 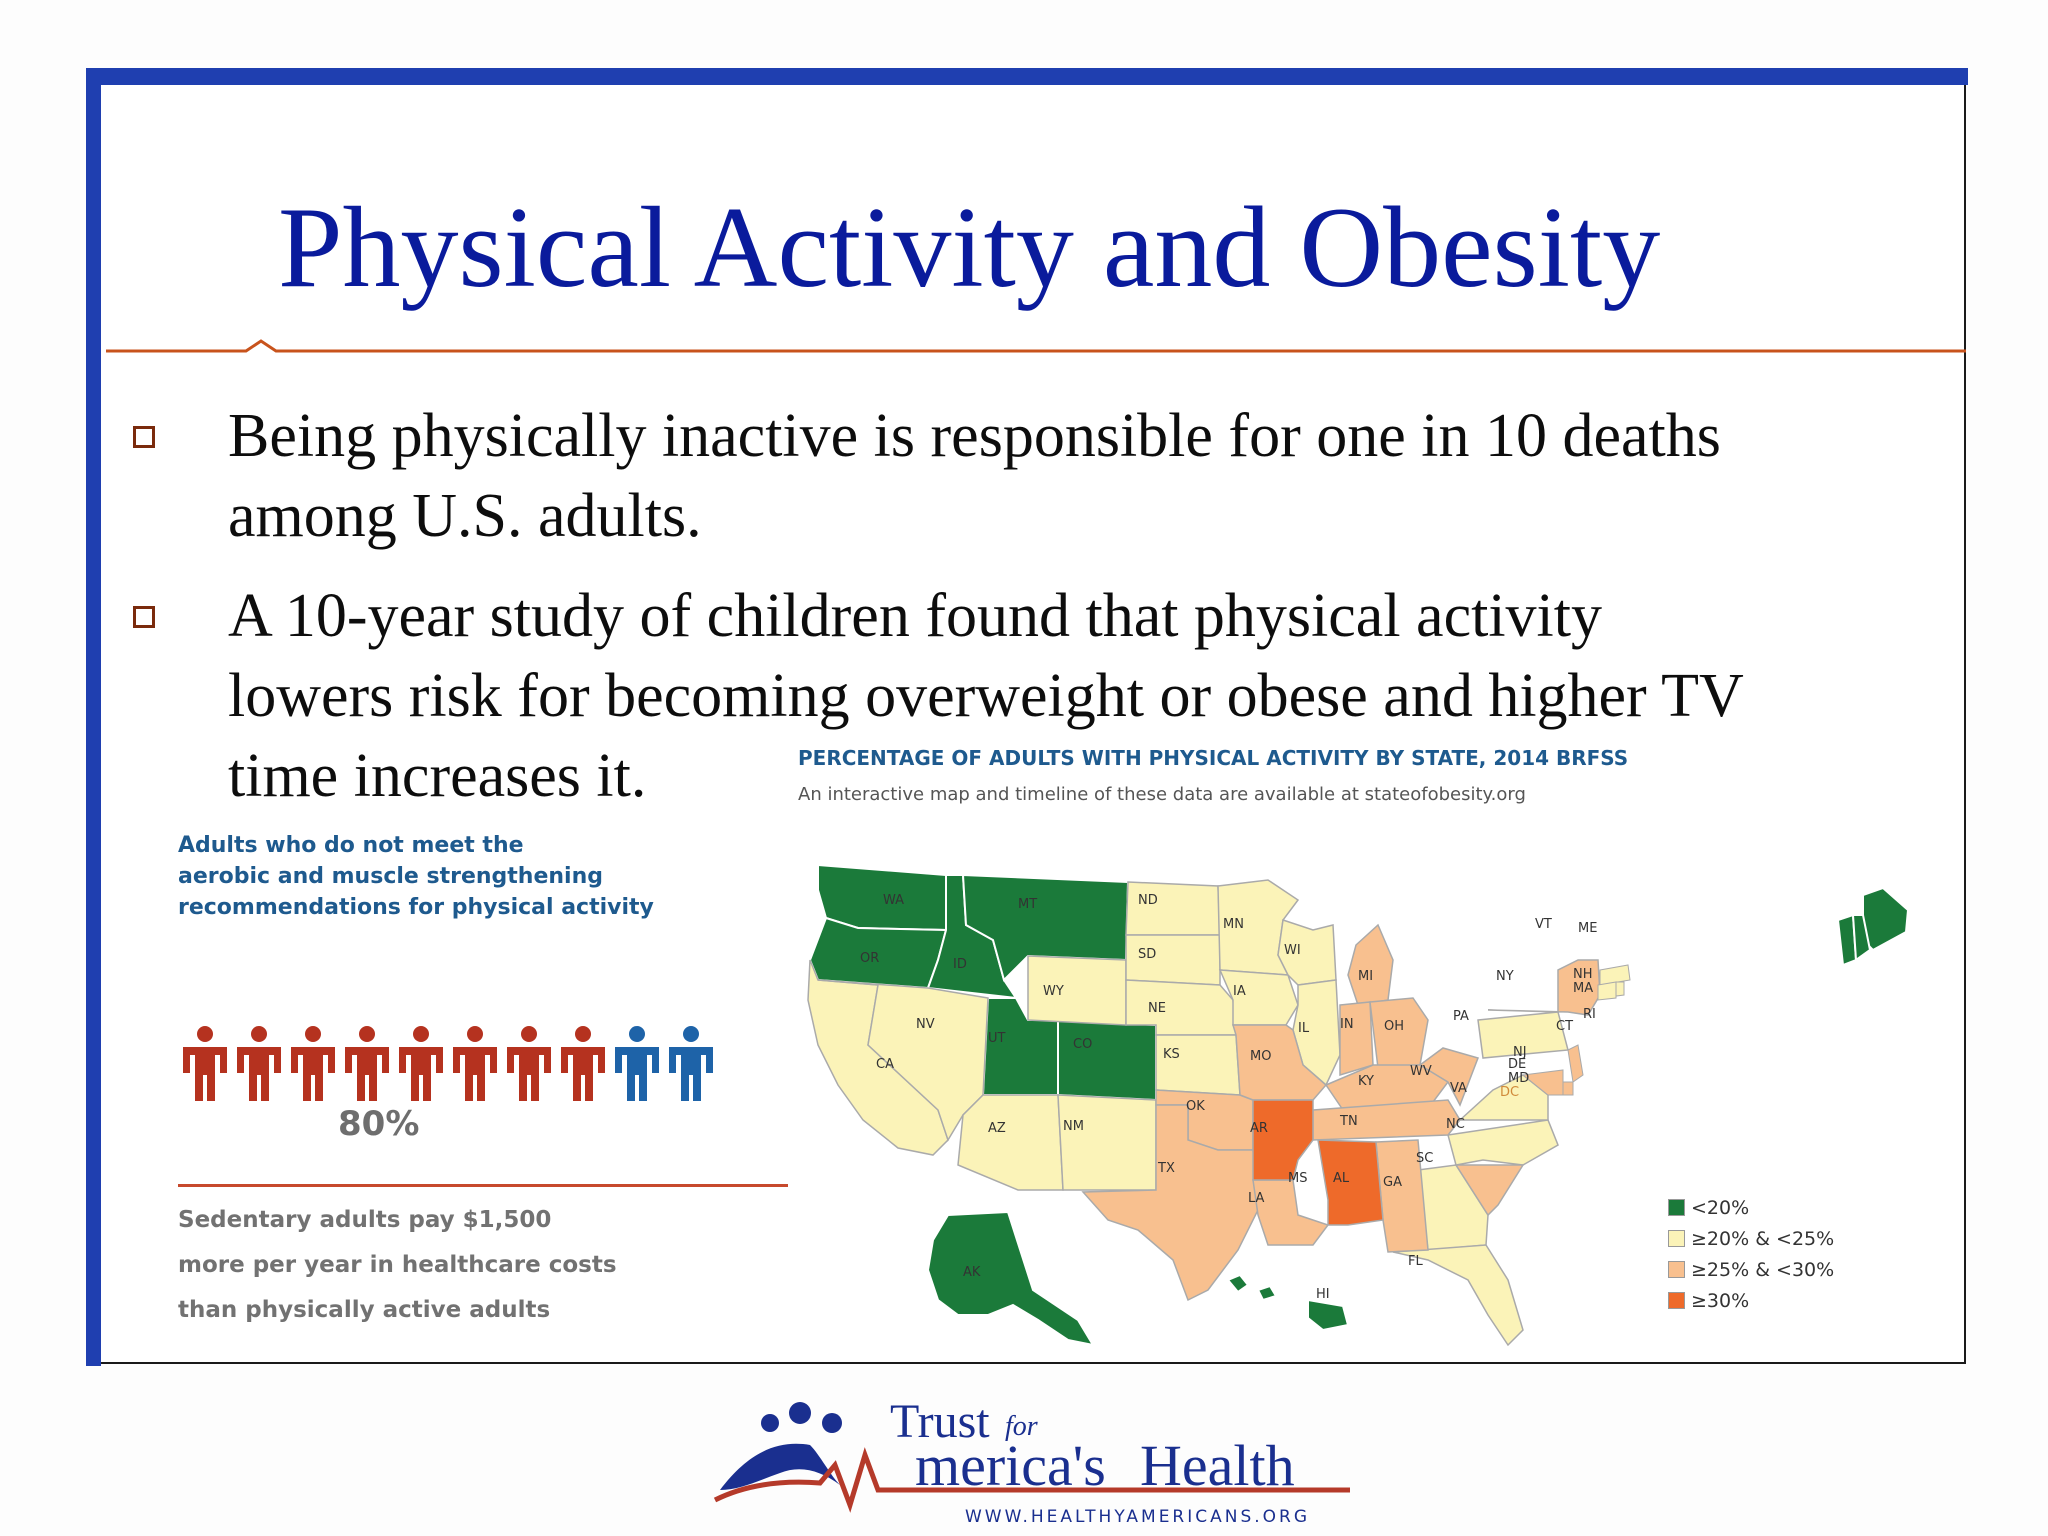 What do you see at coordinates (885, 1064) in the screenshot?
I see `label-CA: CA` at bounding box center [885, 1064].